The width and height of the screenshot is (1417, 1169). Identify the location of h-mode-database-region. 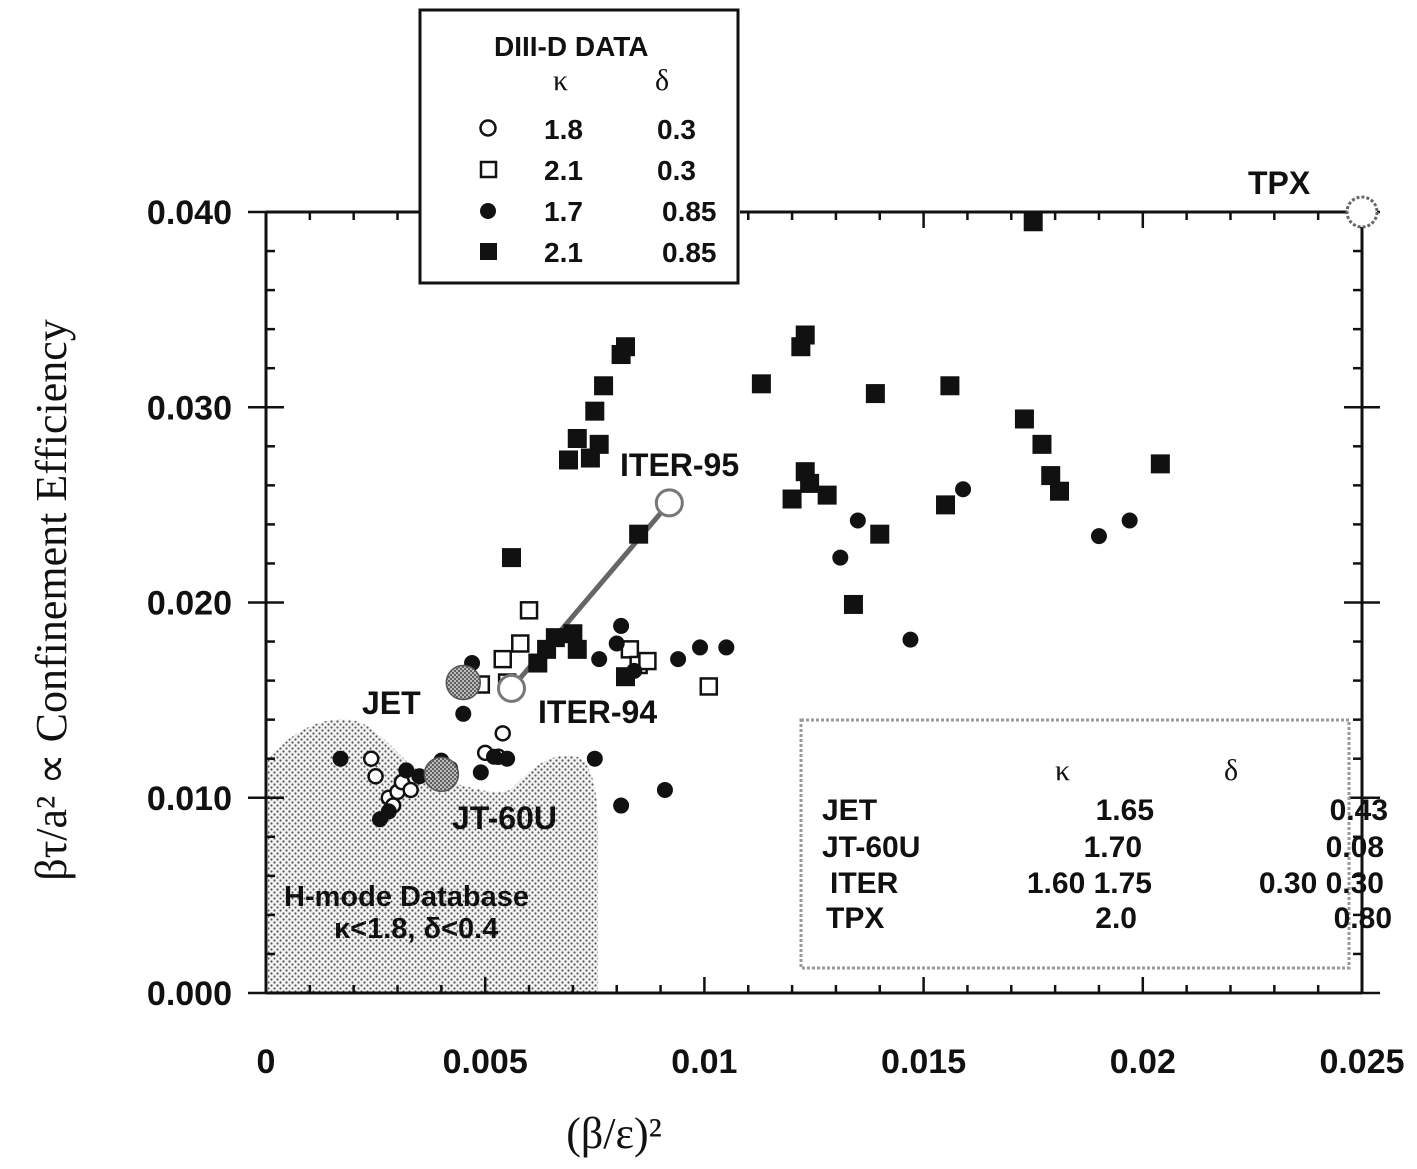
(433, 856).